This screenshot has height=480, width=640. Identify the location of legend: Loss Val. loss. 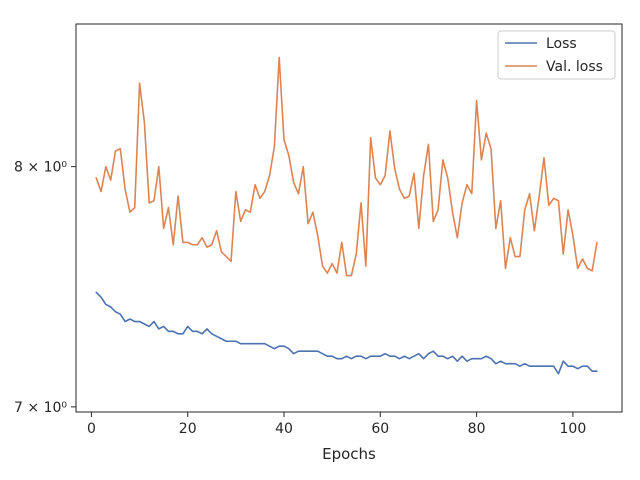
(556, 55).